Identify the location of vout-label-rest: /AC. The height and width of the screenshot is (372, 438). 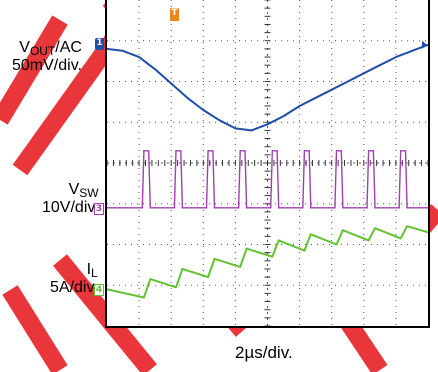
(68, 47).